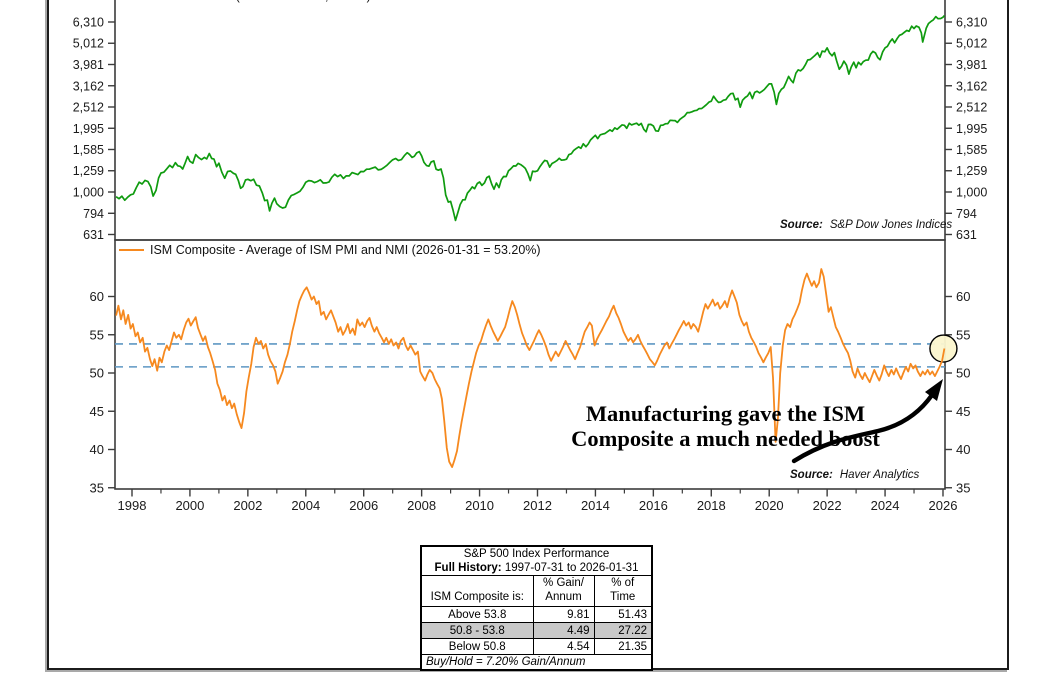 Image resolution: width=1056 pixels, height=675 pixels. I want to click on top-legend: S&P 500 Index (2026-01-31 = 6,761.66), so click(244, 1).